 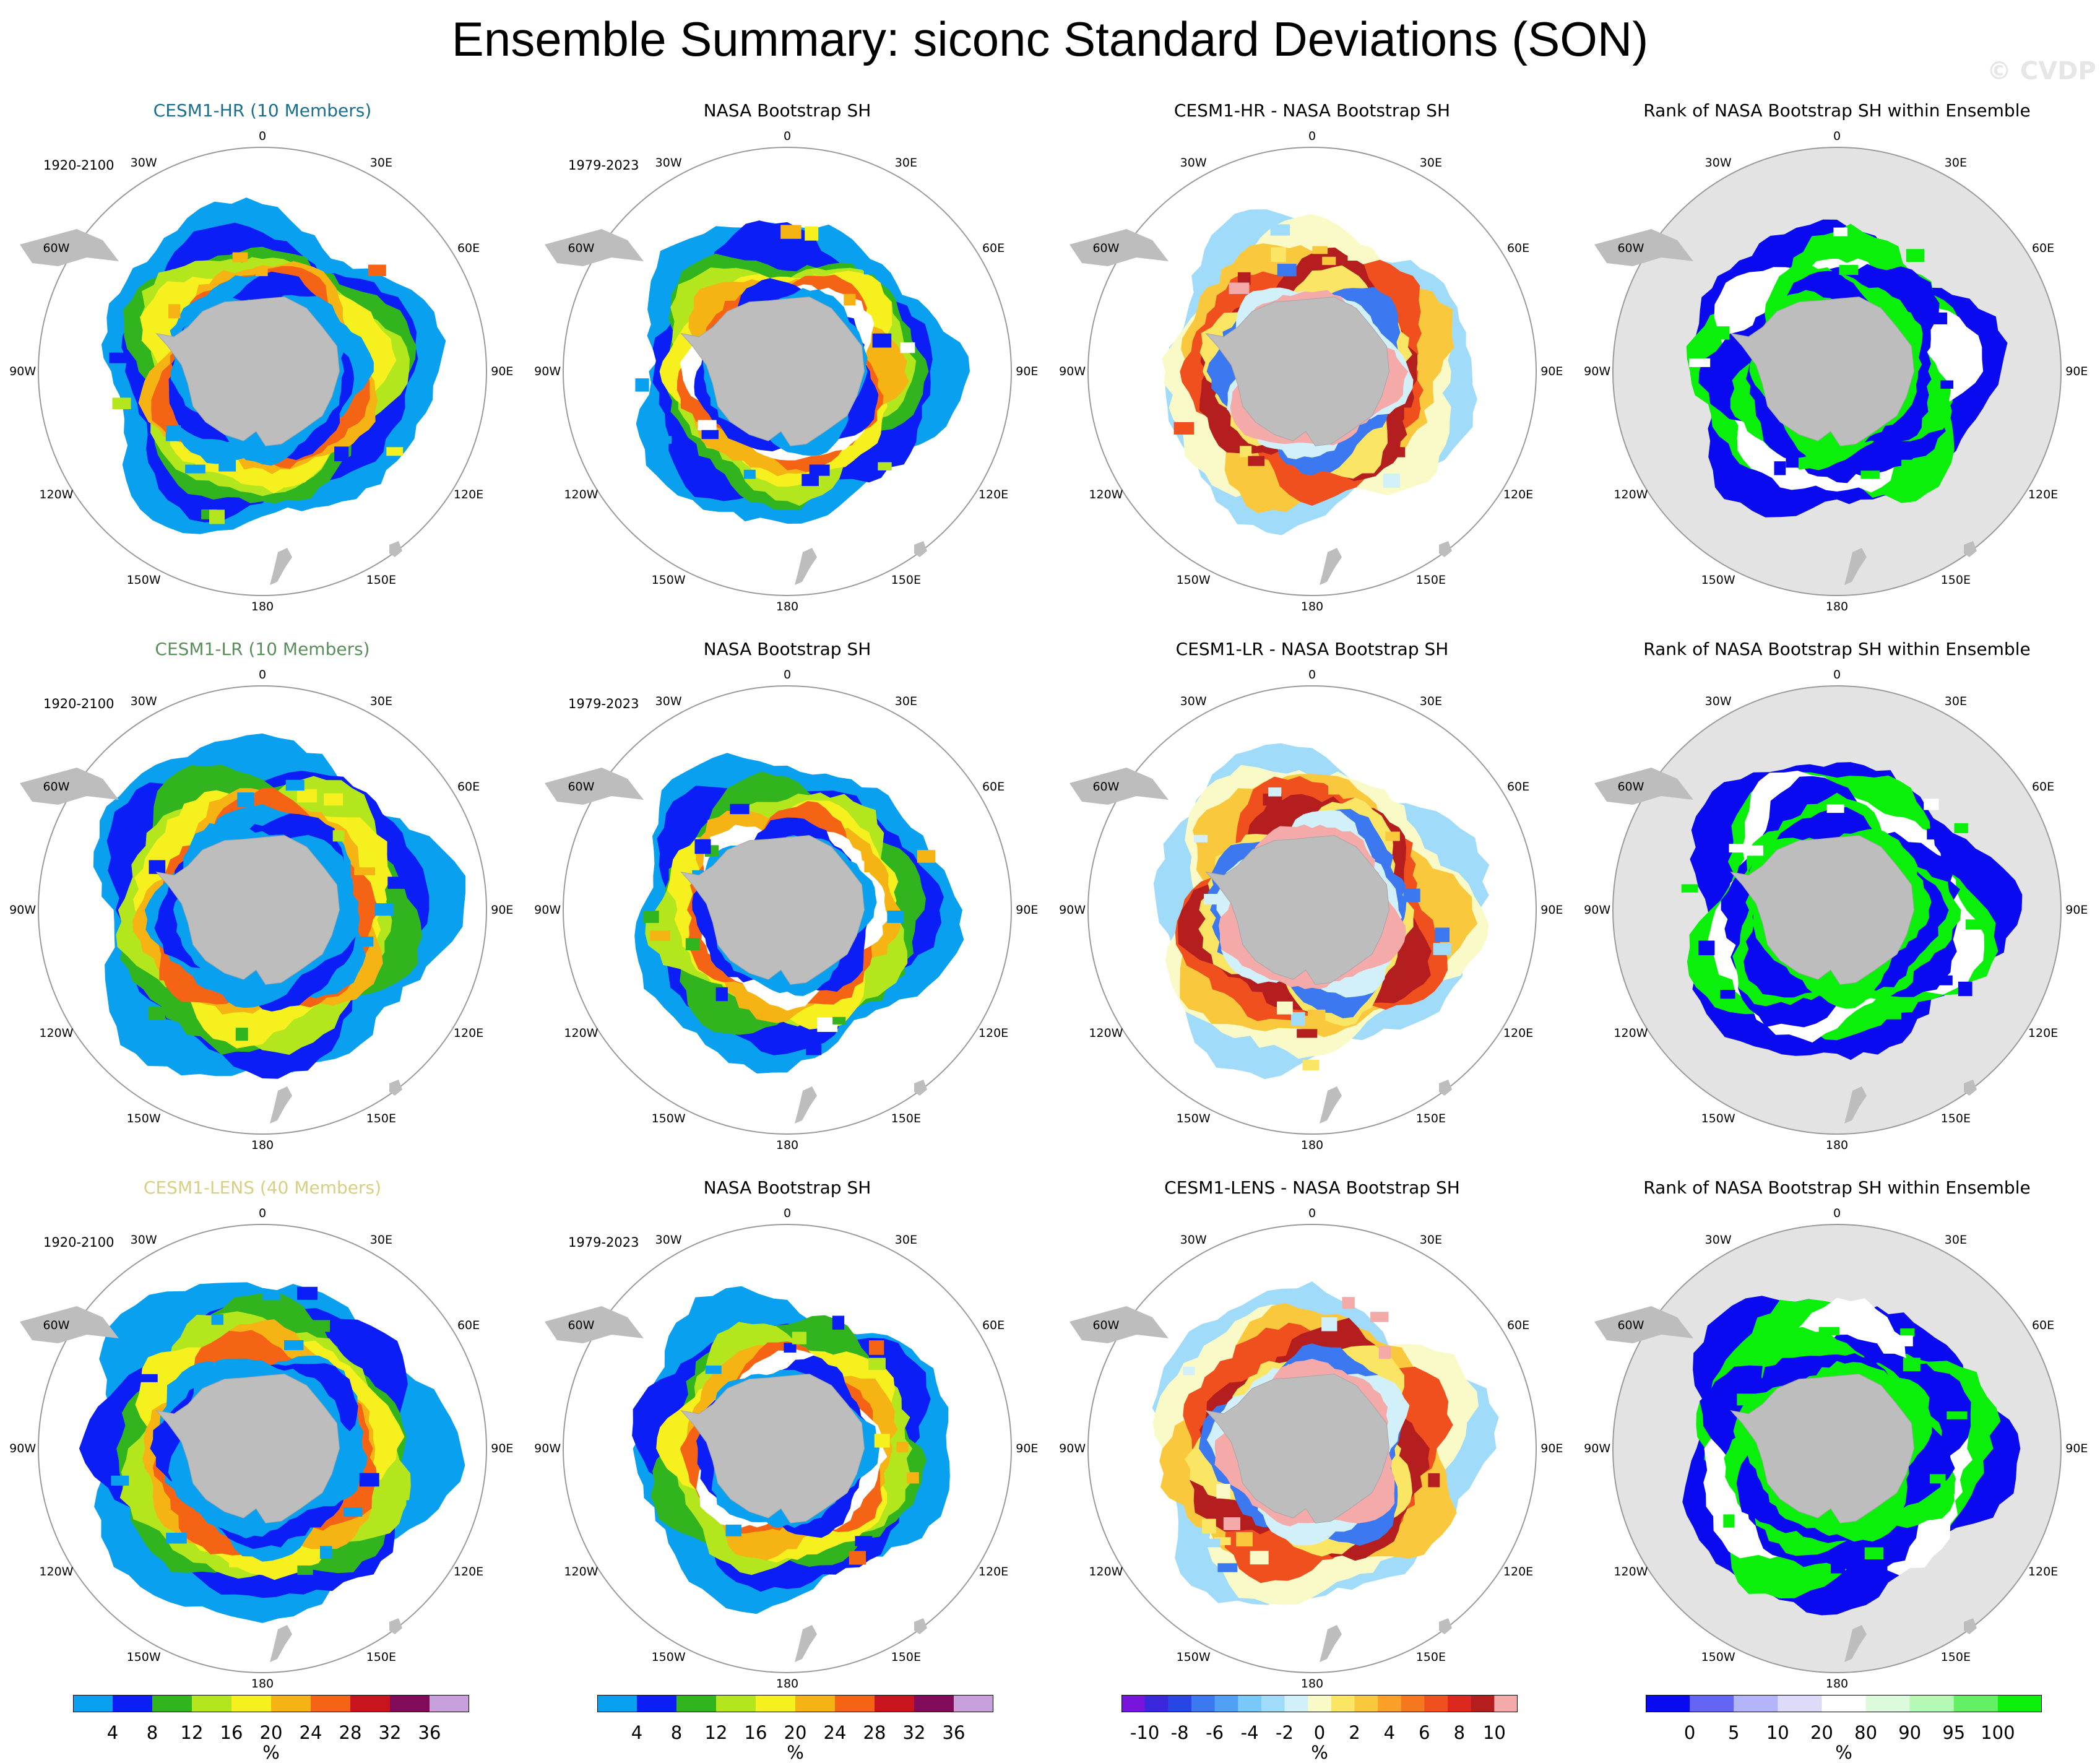 What do you see at coordinates (603, 703) in the screenshot?
I see `period-label: 1979-2023` at bounding box center [603, 703].